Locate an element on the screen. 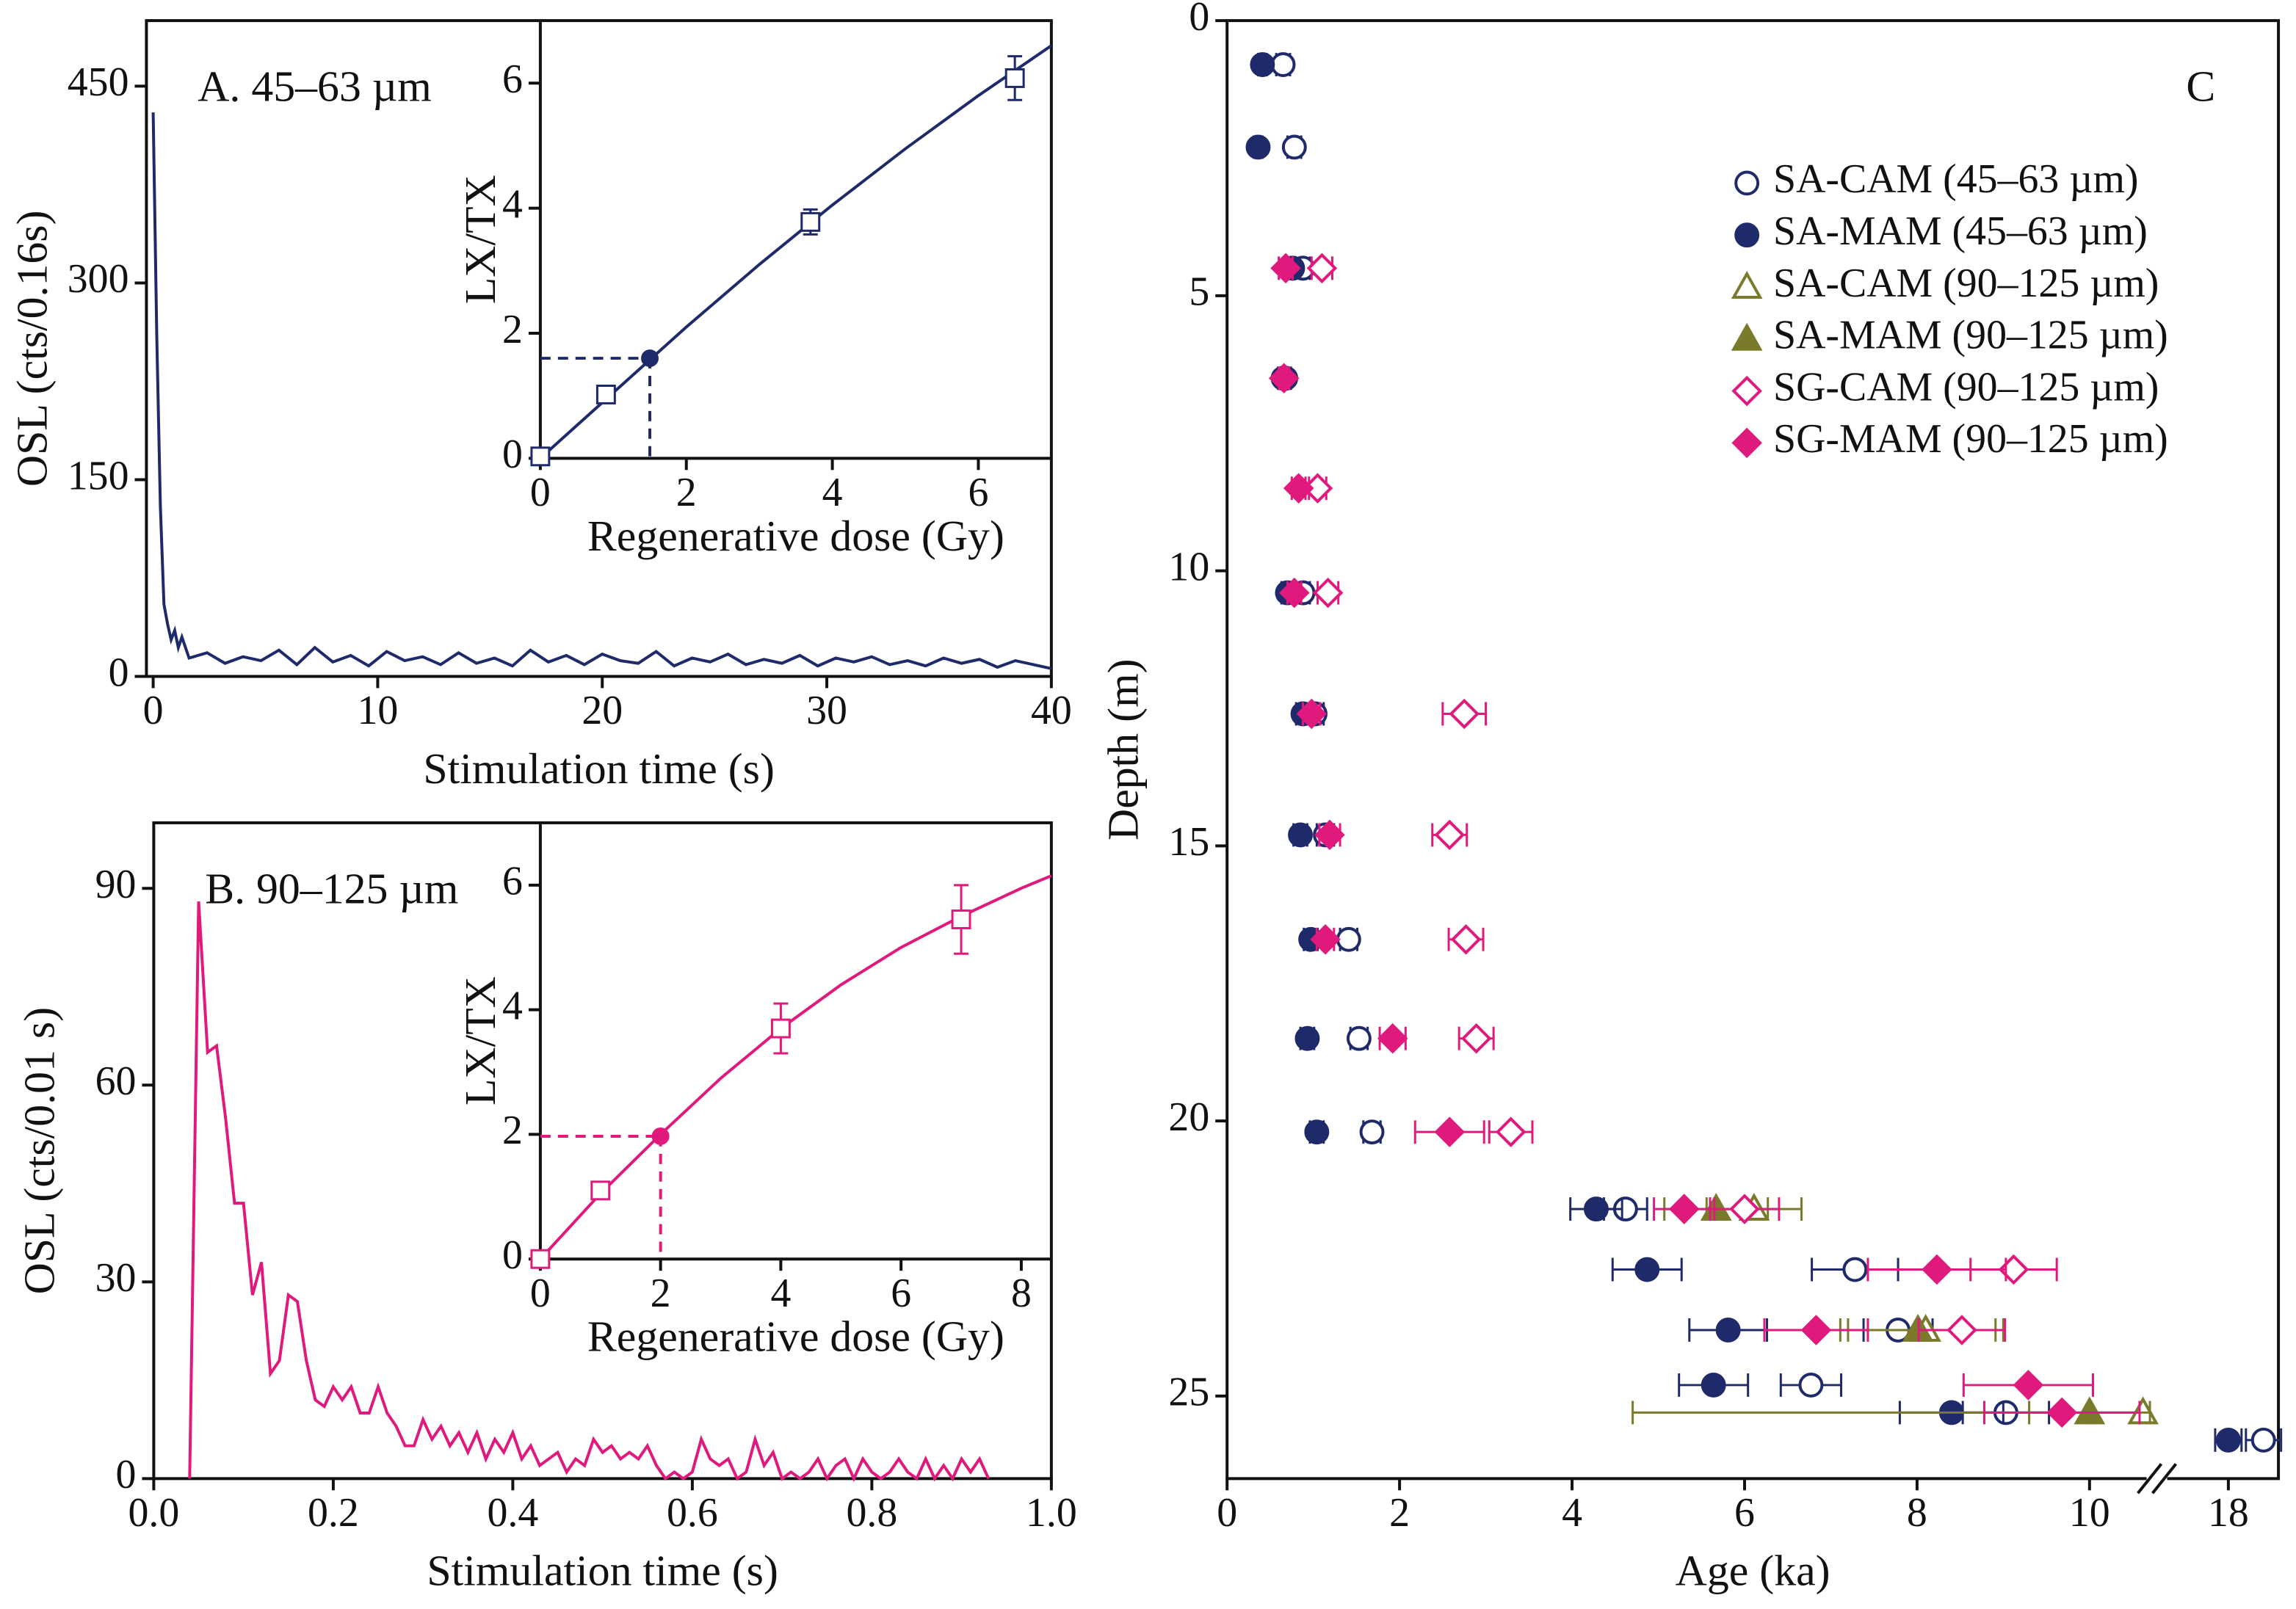 This screenshot has height=1609, width=2296. y-tick-label: 90 is located at coordinates (116, 884).